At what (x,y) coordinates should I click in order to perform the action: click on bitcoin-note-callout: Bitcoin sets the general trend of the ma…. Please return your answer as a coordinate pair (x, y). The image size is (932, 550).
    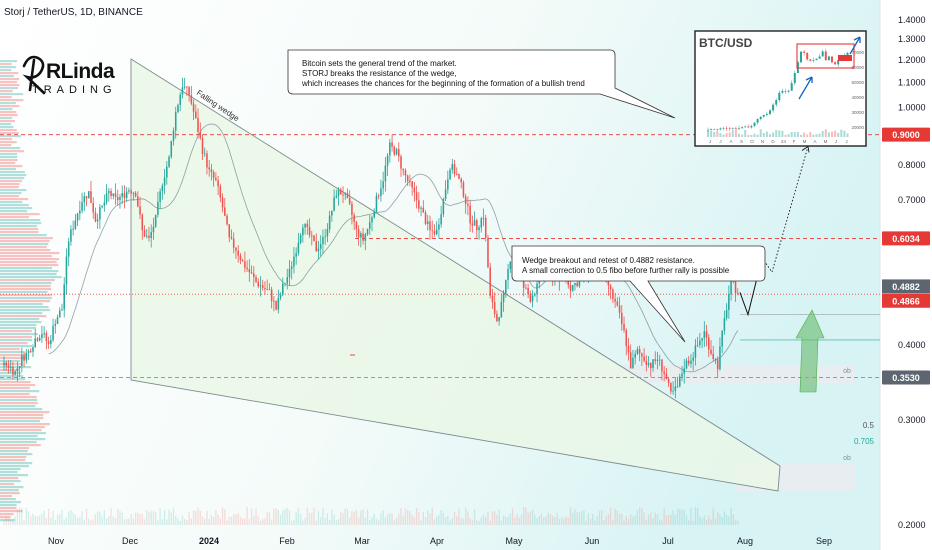
    Looking at the image, I should click on (481, 84).